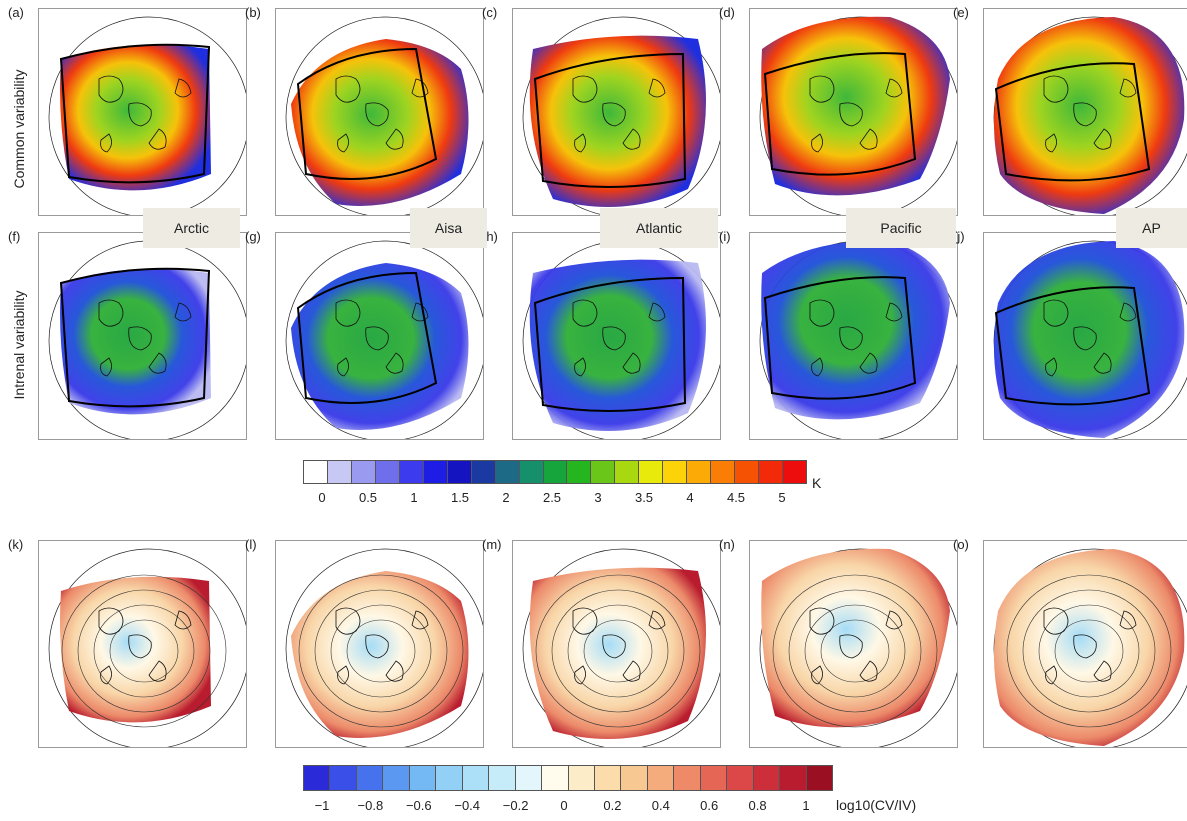  Describe the element at coordinates (568, 778) in the screenshot. I see `colorbar-log-ratio` at that location.